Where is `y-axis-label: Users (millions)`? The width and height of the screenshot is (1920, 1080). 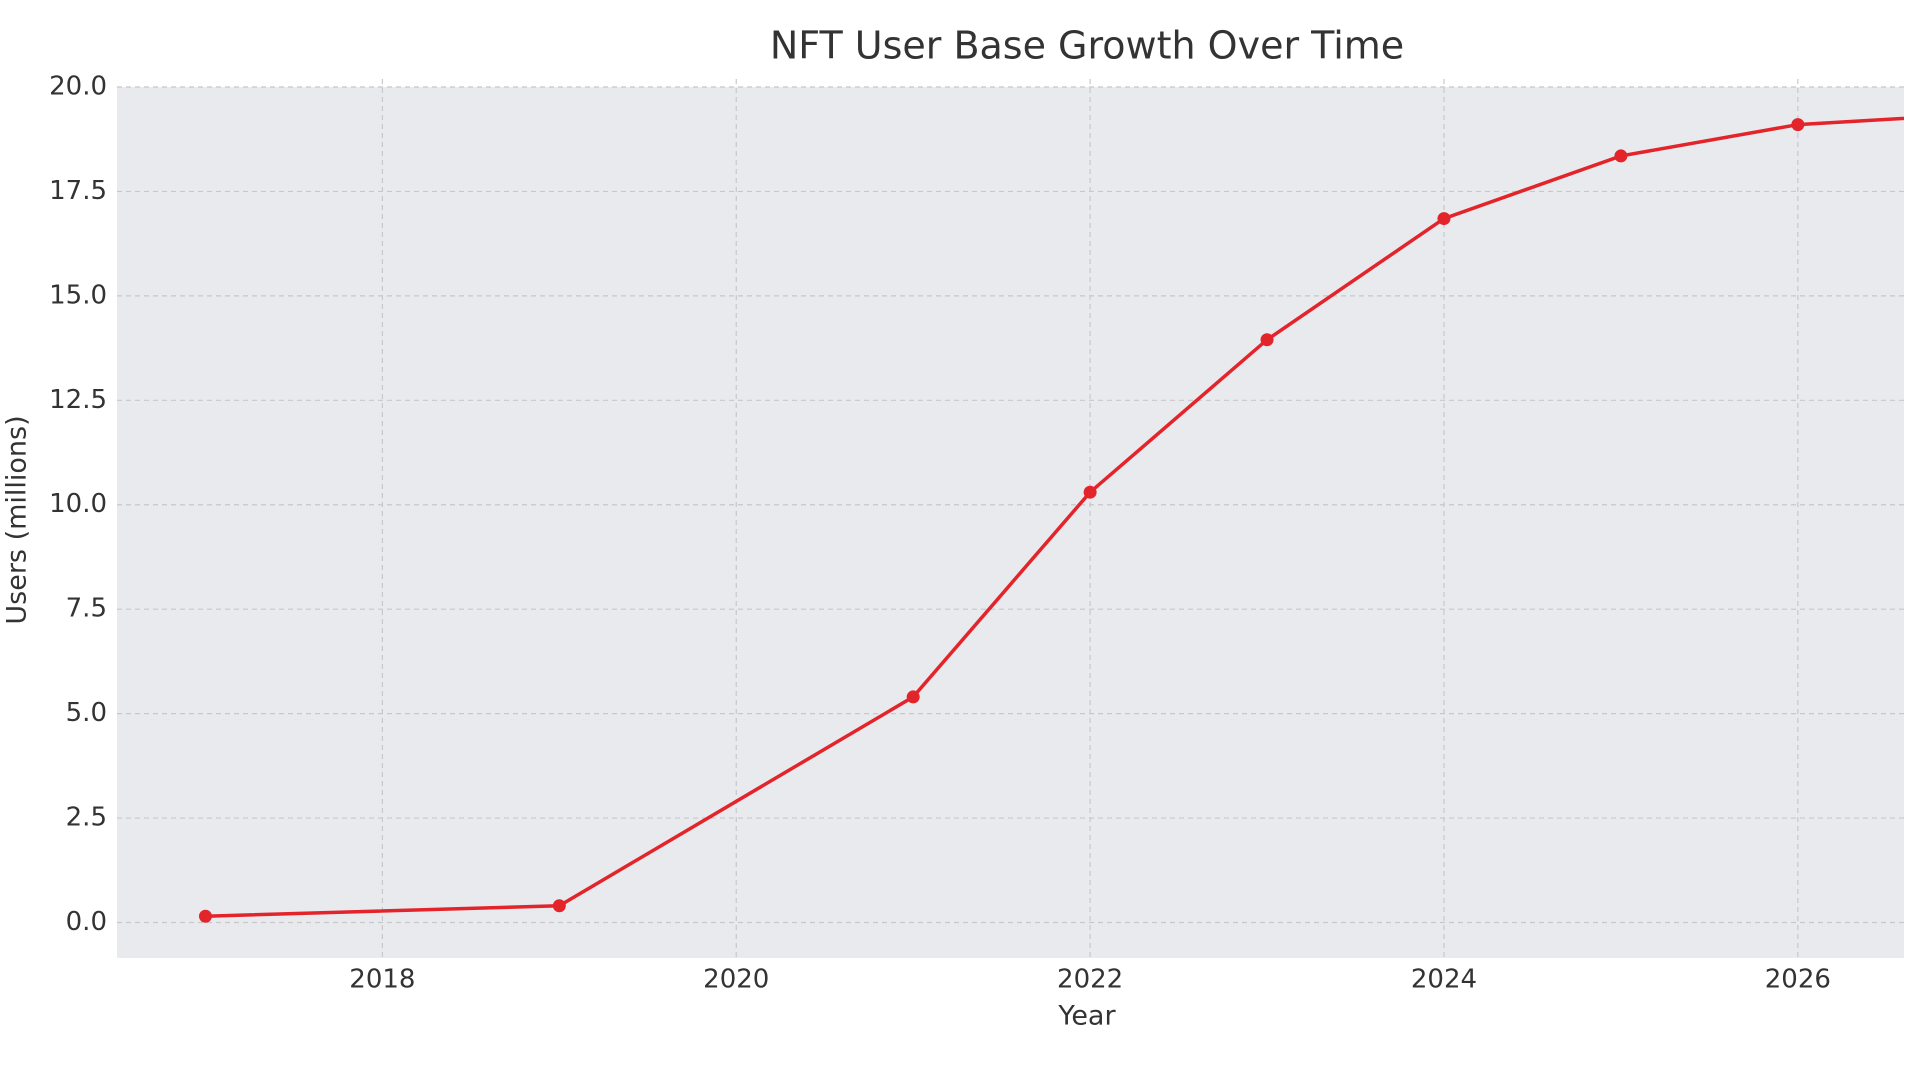 y-axis-label: Users (millions) is located at coordinates (17, 519).